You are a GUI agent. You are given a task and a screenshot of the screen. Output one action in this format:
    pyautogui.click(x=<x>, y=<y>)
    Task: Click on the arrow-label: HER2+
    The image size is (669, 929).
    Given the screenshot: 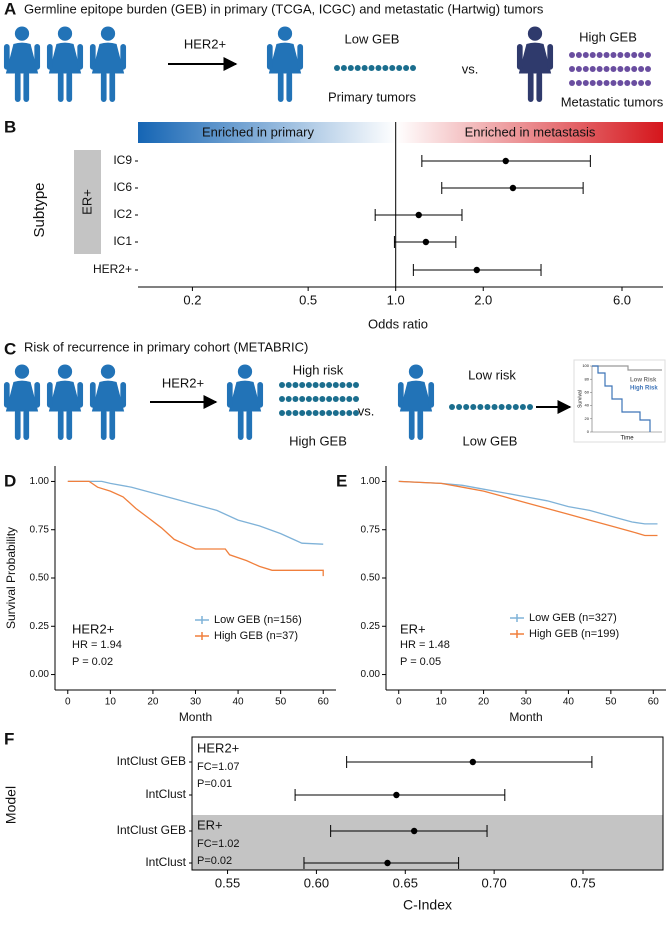 What is the action you would take?
    pyautogui.click(x=183, y=382)
    